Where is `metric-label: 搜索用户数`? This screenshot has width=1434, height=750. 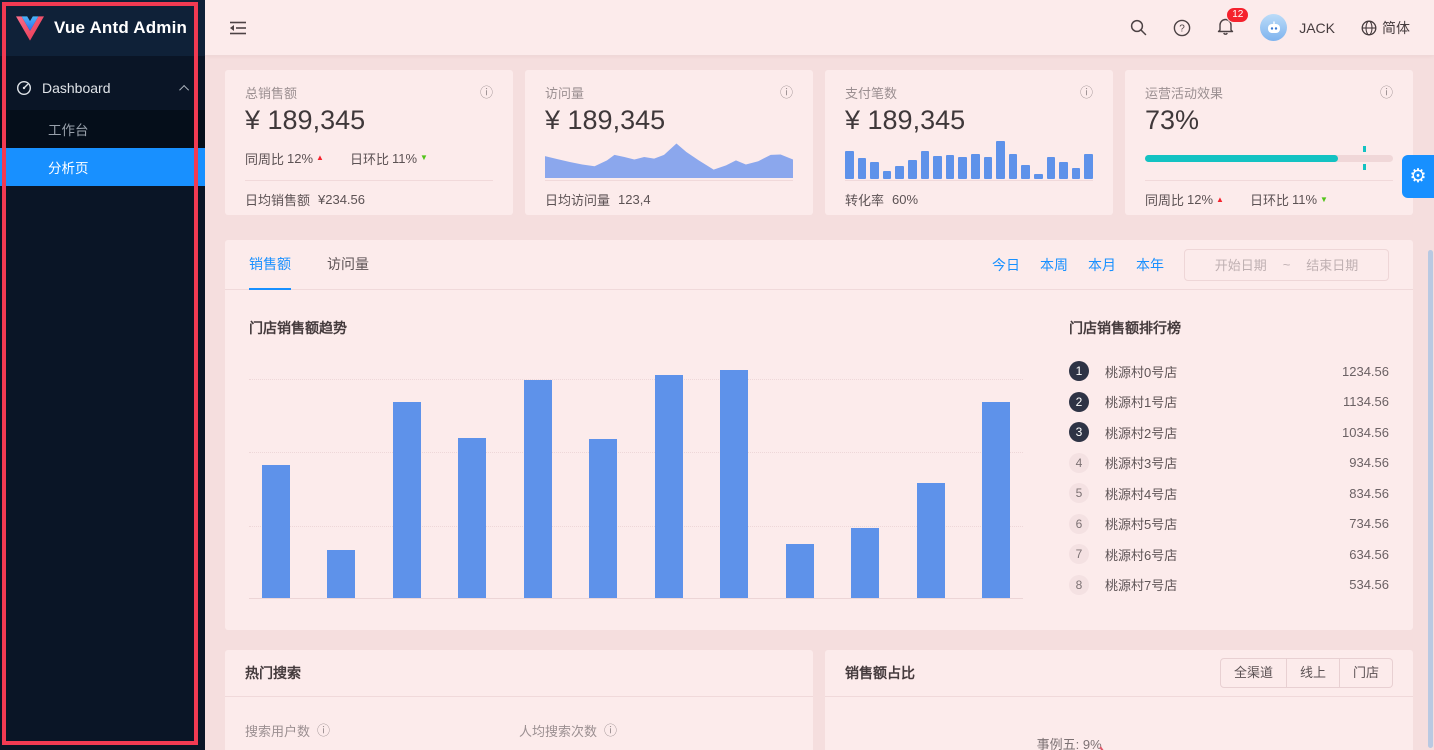 metric-label: 搜索用户数 is located at coordinates (278, 731).